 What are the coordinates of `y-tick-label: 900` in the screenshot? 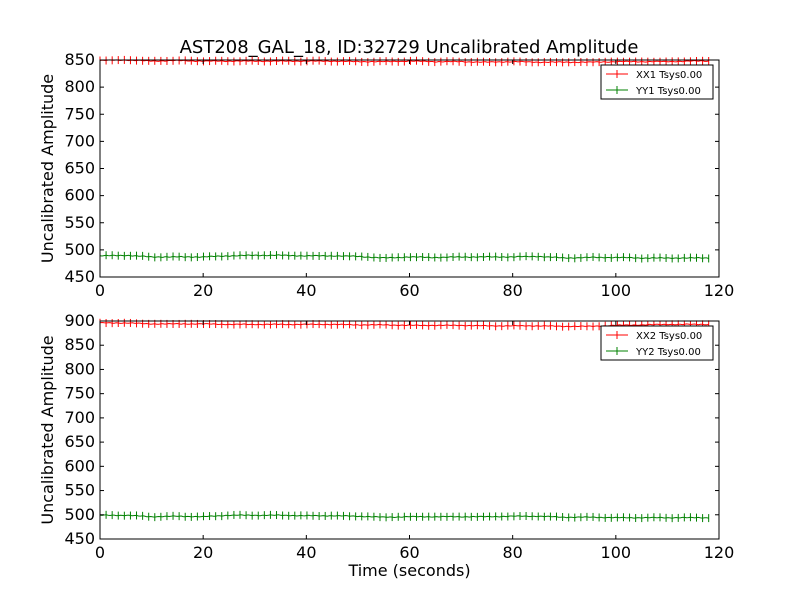 It's located at (79, 320).